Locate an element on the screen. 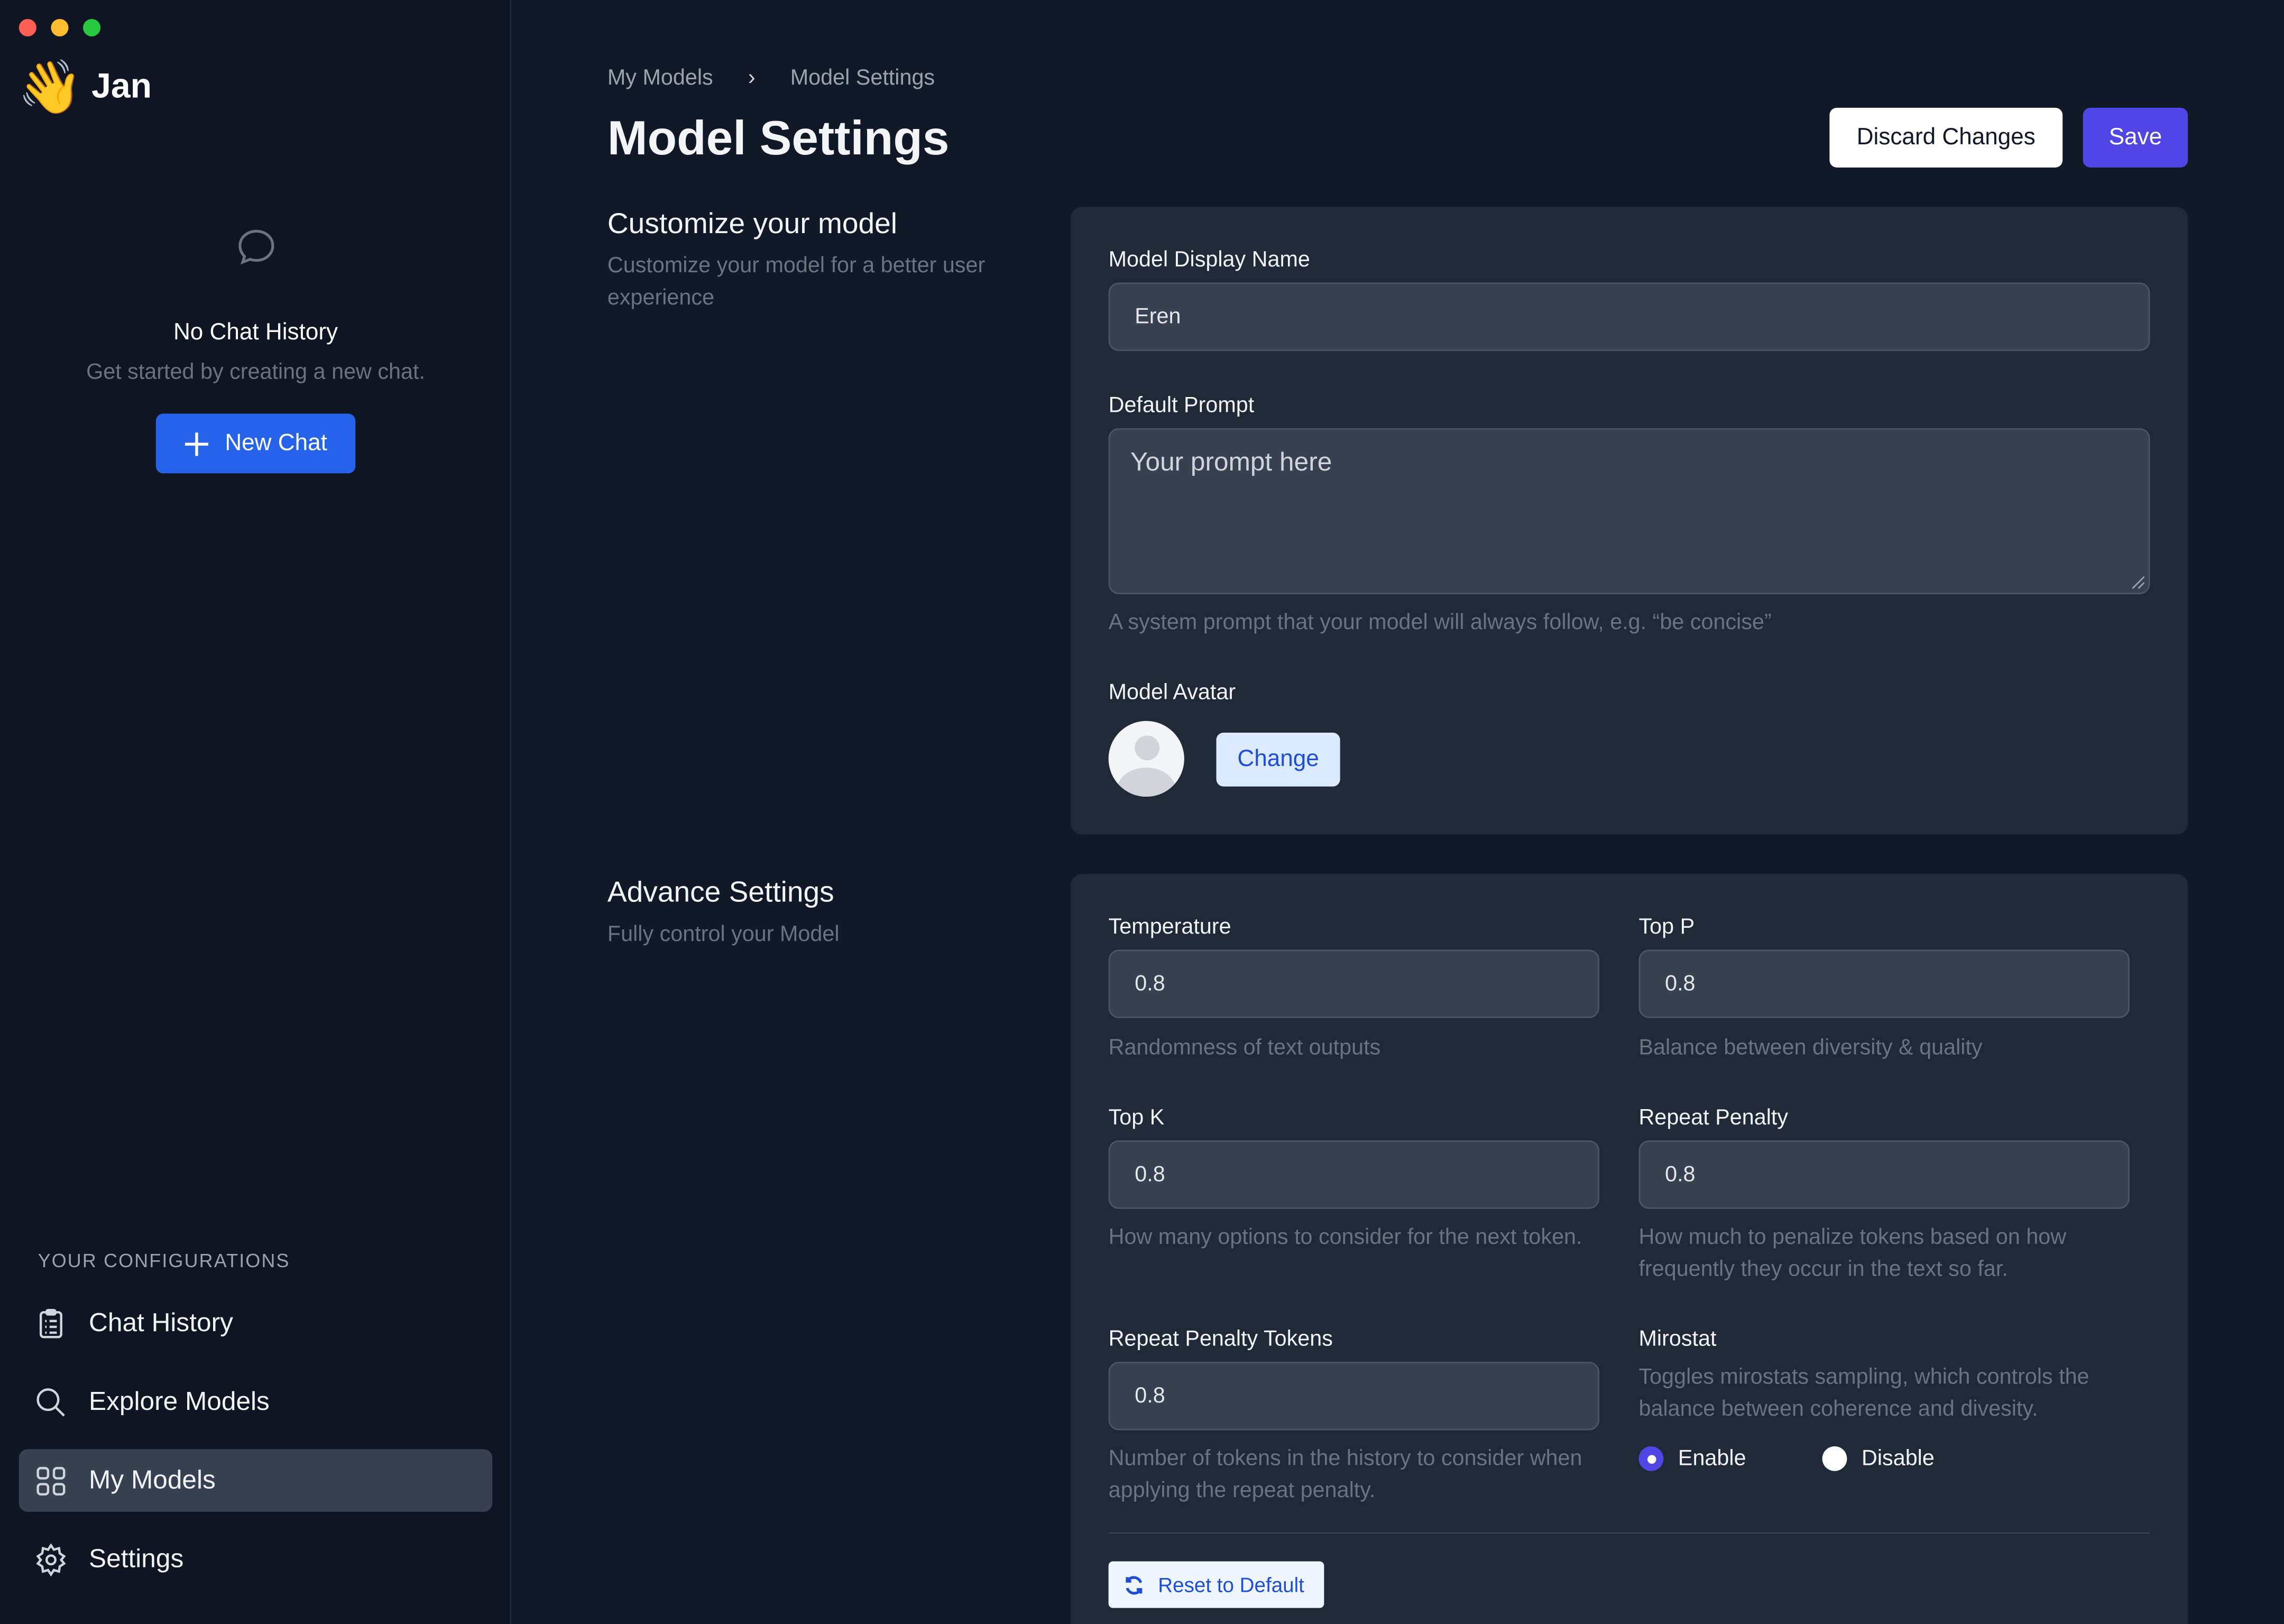  repeat-penalty-tokens-label: Repeat Penalty Tokens is located at coordinates (1220, 1339).